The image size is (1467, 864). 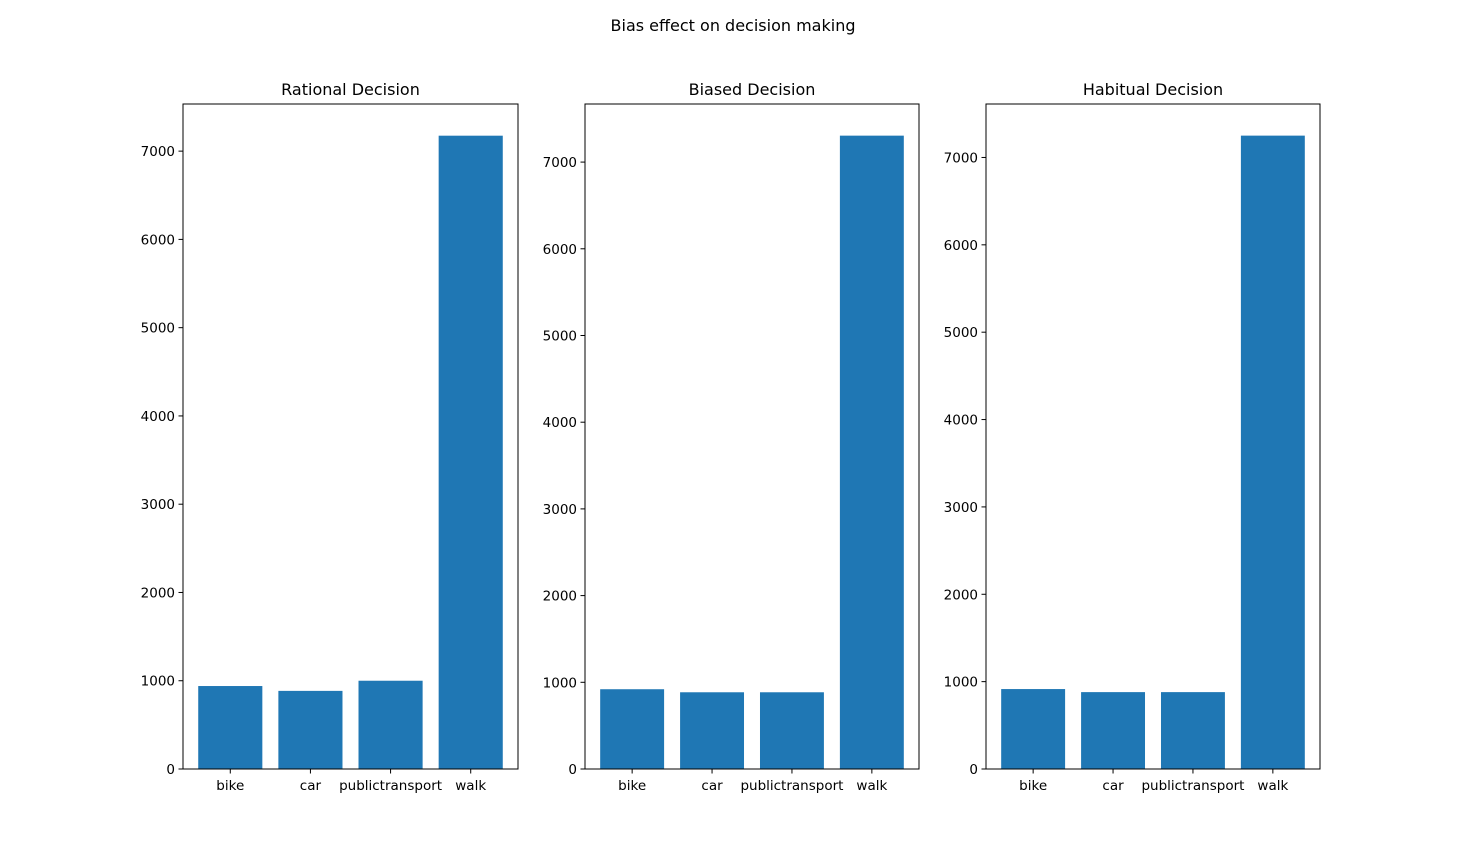 What do you see at coordinates (733, 25) in the screenshot?
I see `figure-title: Bias effect on decision making` at bounding box center [733, 25].